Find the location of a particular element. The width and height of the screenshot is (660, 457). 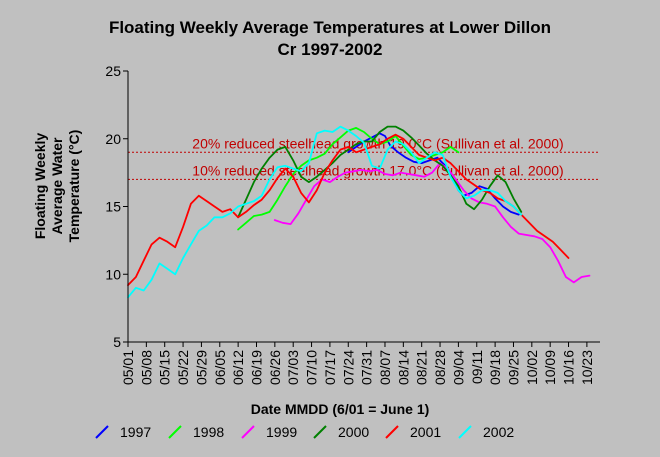

legend-label-1999: 1999 is located at coordinates (281, 432).